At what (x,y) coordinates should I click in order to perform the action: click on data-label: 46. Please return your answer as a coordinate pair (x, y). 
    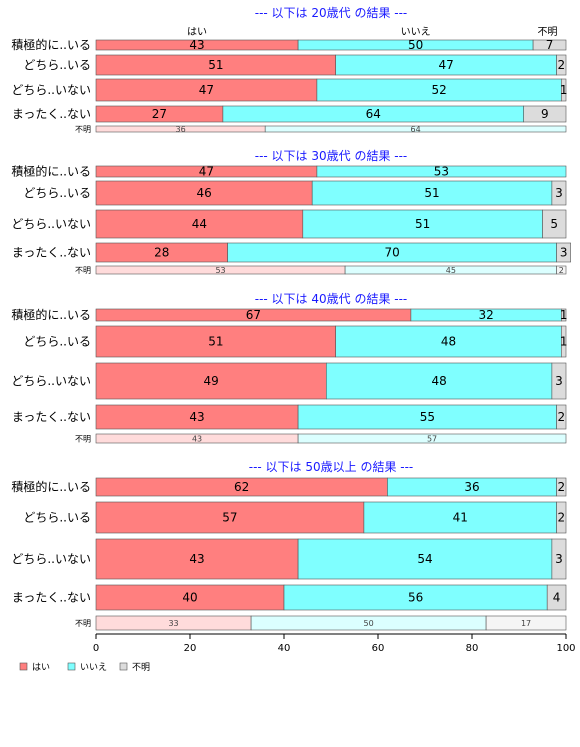
    Looking at the image, I should click on (203, 193).